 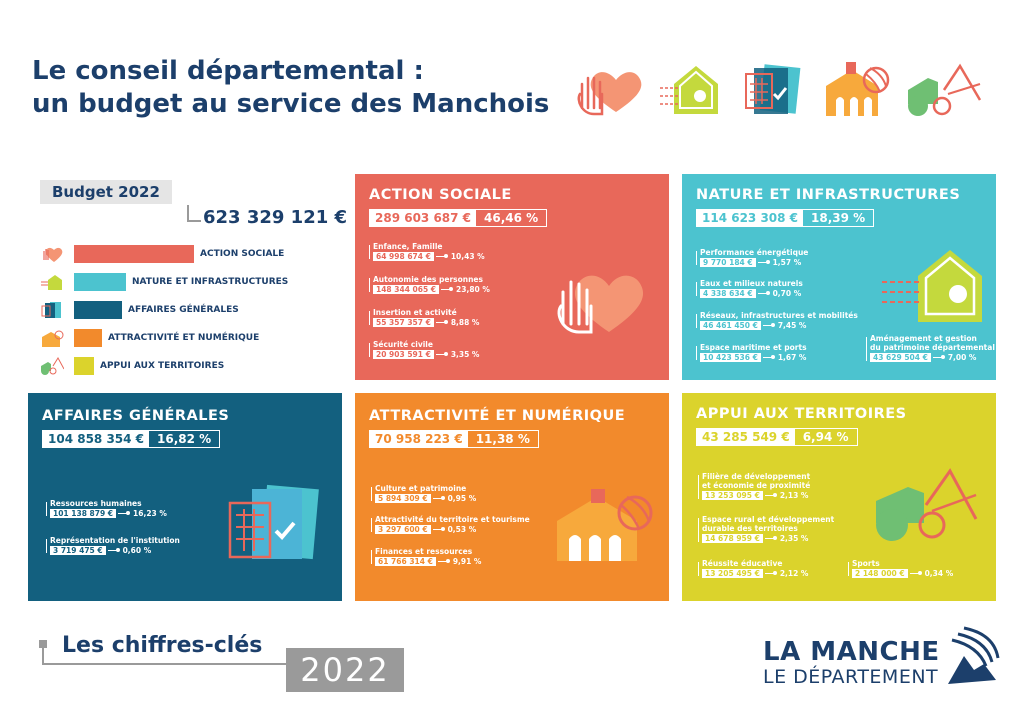 I want to click on card-title: ATTRACTIVITÉ ET NUMÉRIQUE, so click(x=497, y=416).